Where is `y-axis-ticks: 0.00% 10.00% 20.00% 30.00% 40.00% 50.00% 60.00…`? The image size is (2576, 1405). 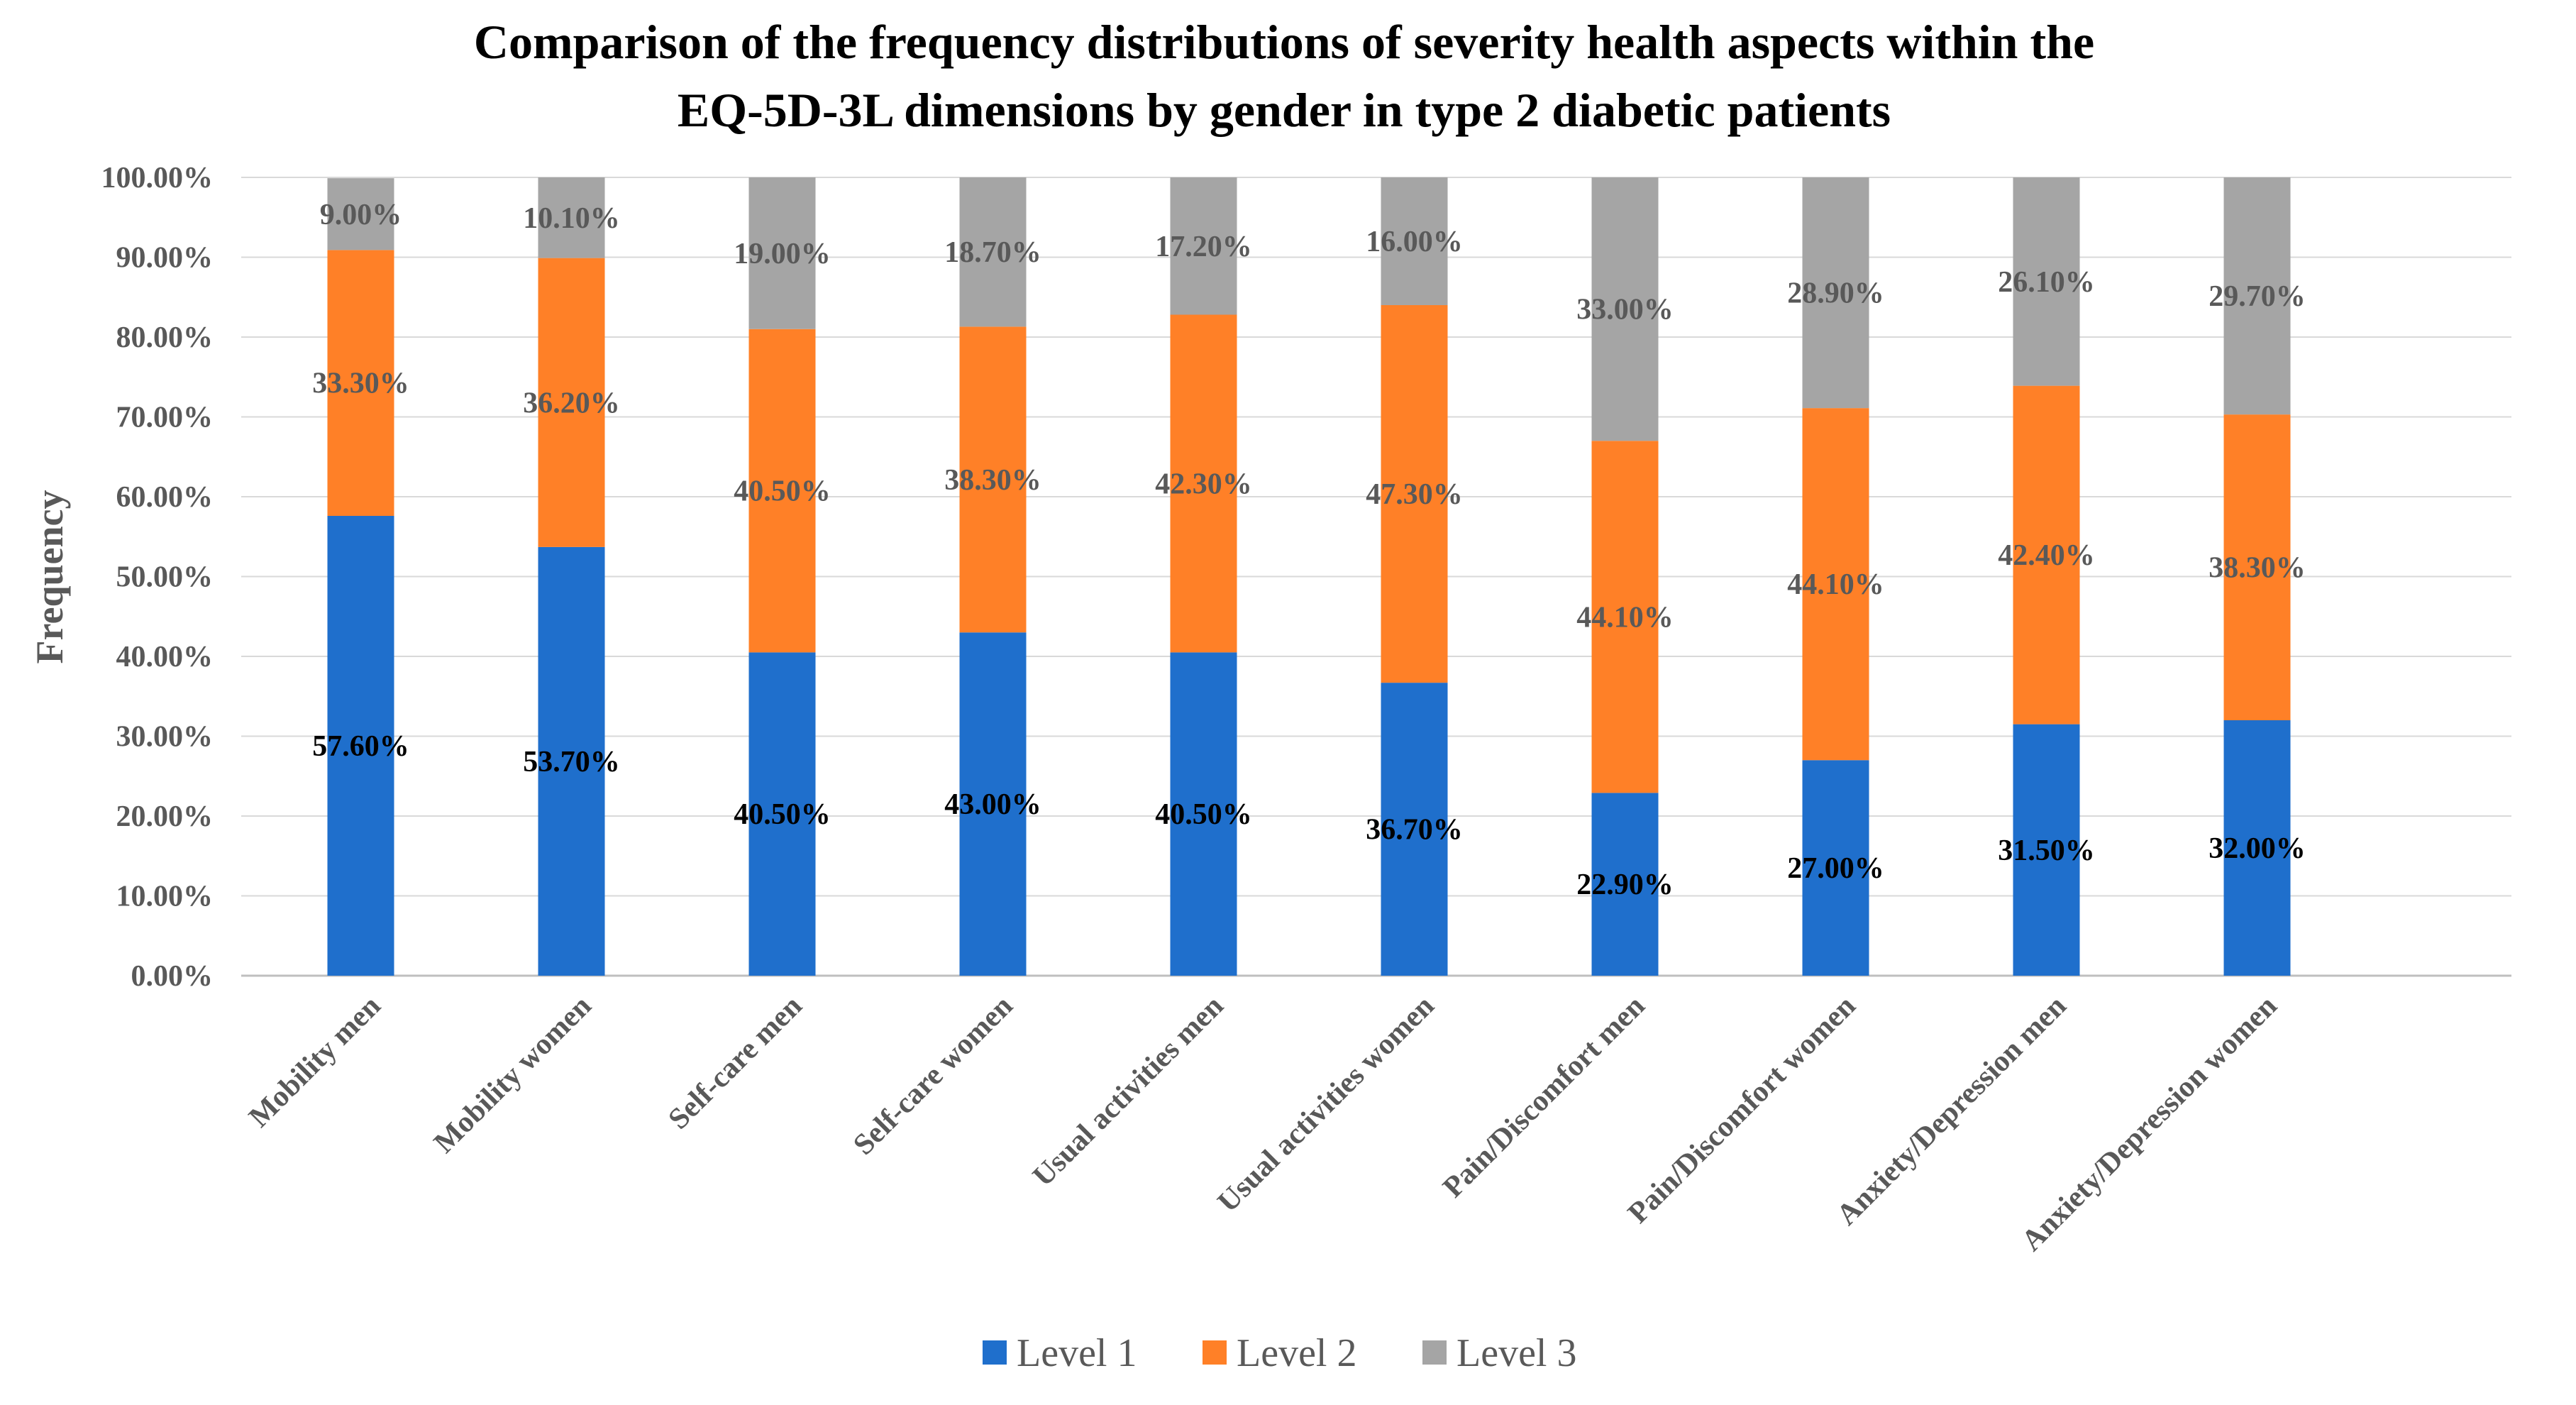
y-axis-ticks: 0.00% 10.00% 20.00% 30.00% 40.00% 50.00% 60.00… is located at coordinates (157, 577).